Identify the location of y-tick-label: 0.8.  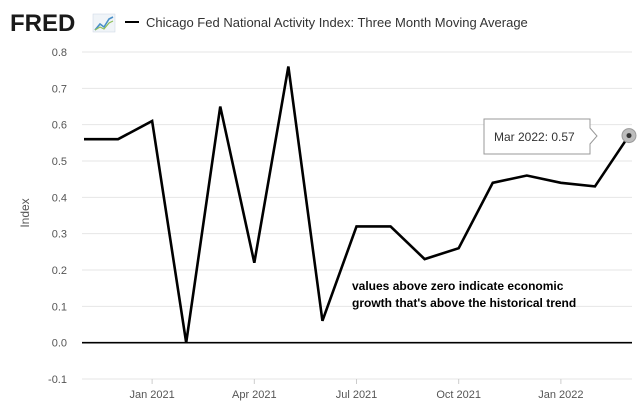
(59, 53).